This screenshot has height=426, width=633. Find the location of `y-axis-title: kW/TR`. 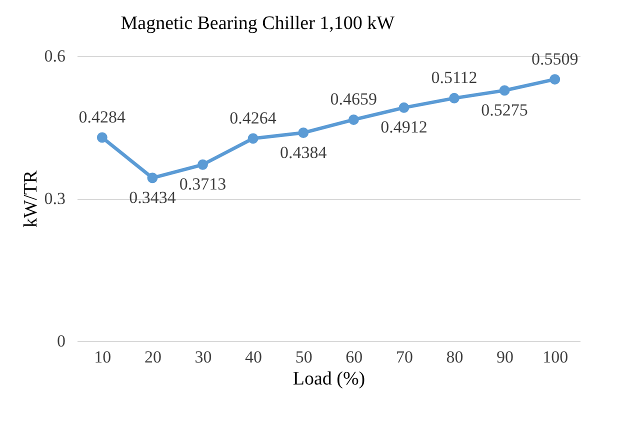

y-axis-title: kW/TR is located at coordinates (31, 199).